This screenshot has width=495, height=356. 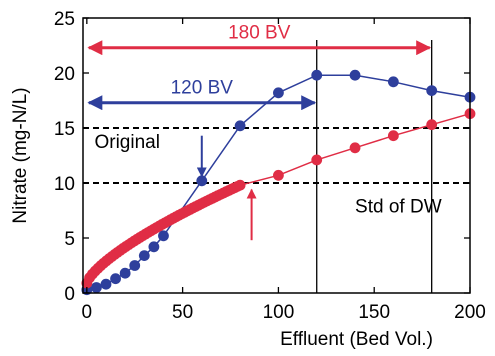 What do you see at coordinates (398, 207) in the screenshot?
I see `annotation-std-label: Std of DW` at bounding box center [398, 207].